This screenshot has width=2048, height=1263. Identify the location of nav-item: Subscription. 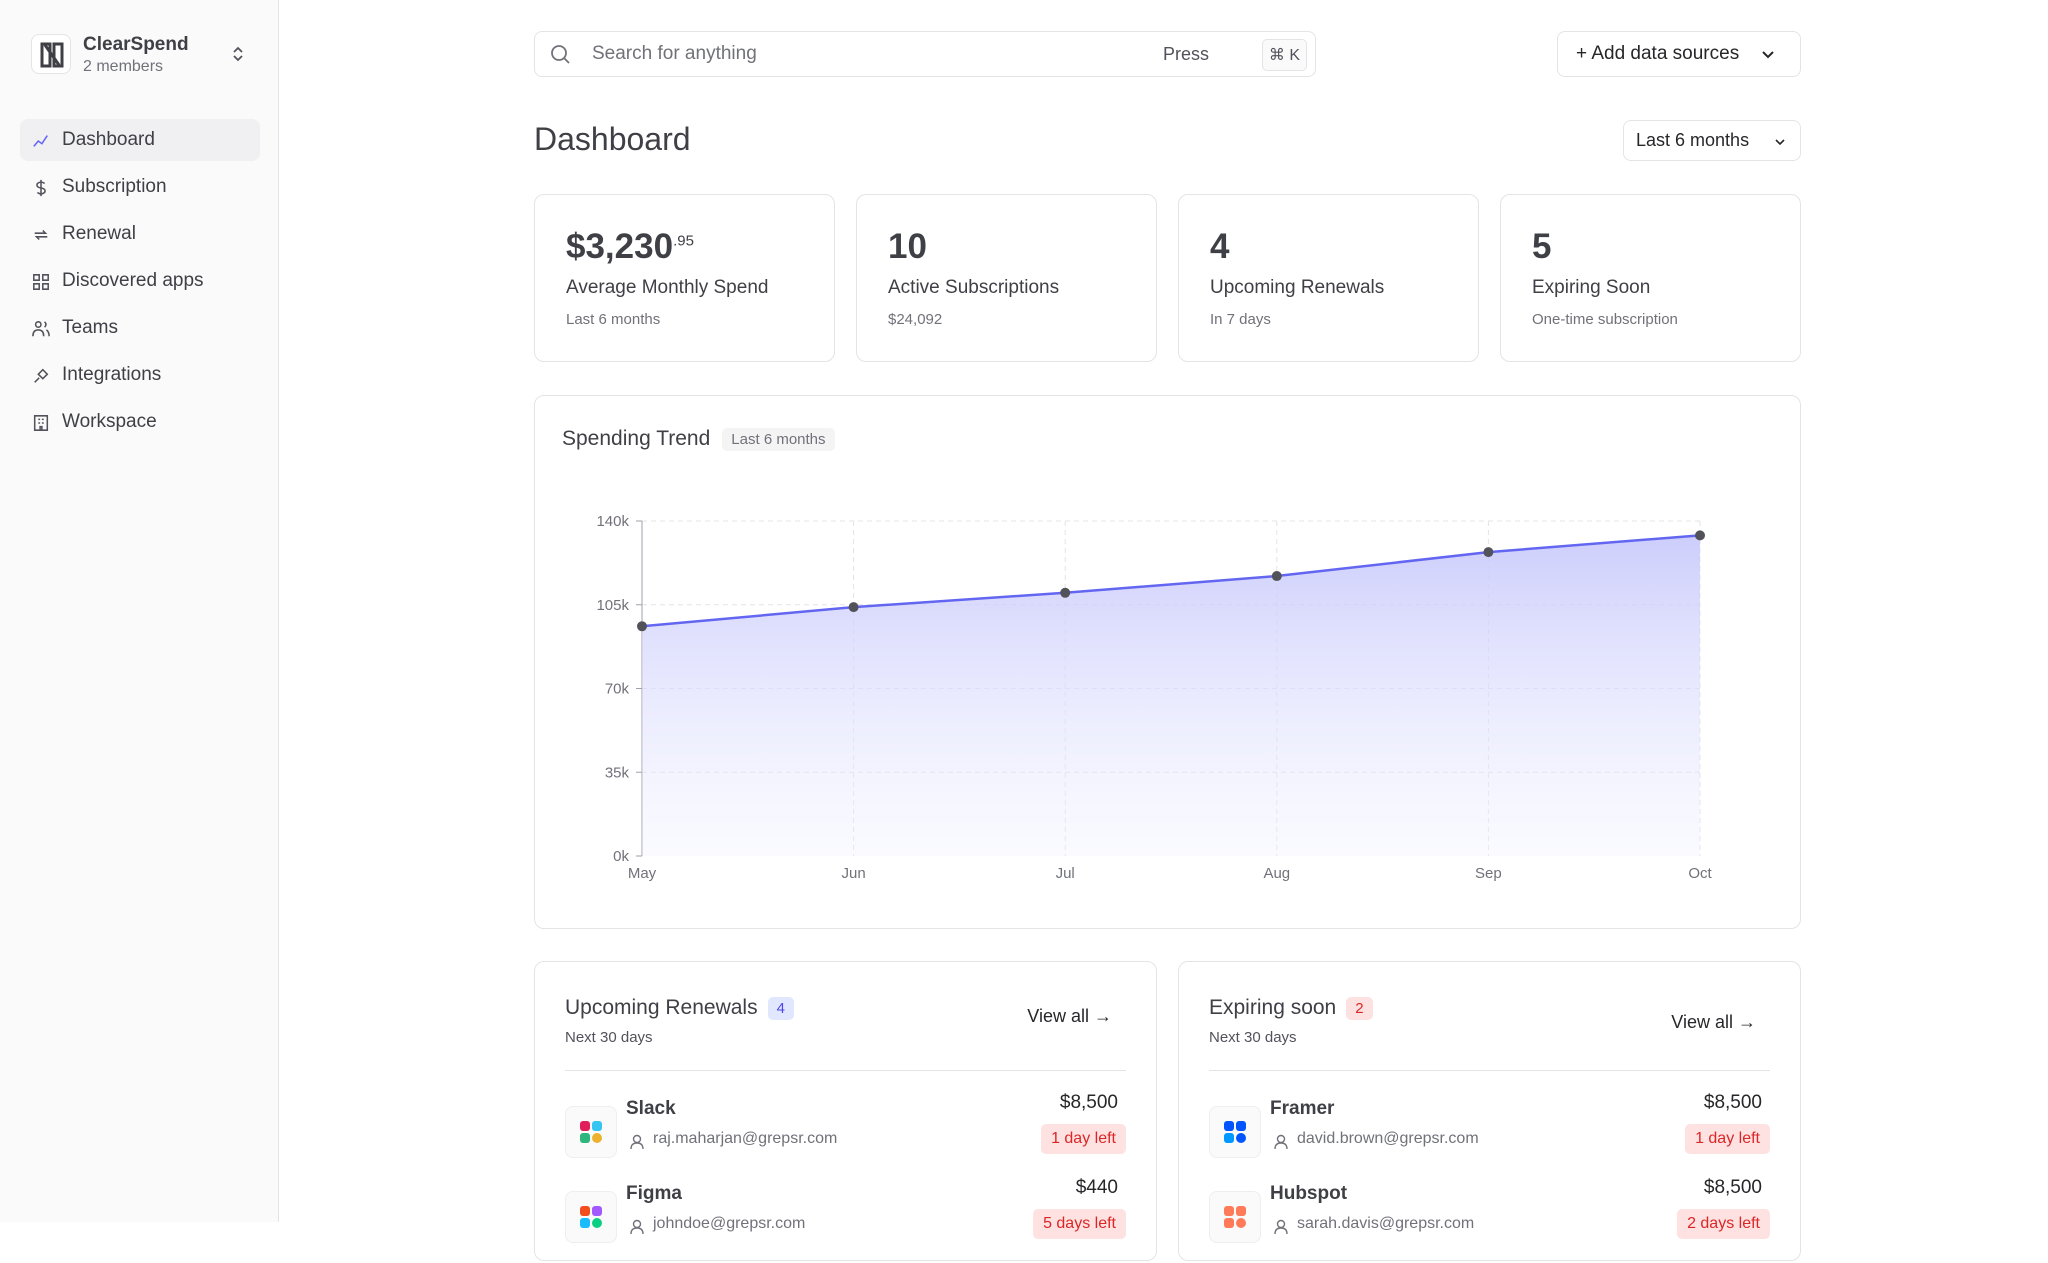
(140, 187).